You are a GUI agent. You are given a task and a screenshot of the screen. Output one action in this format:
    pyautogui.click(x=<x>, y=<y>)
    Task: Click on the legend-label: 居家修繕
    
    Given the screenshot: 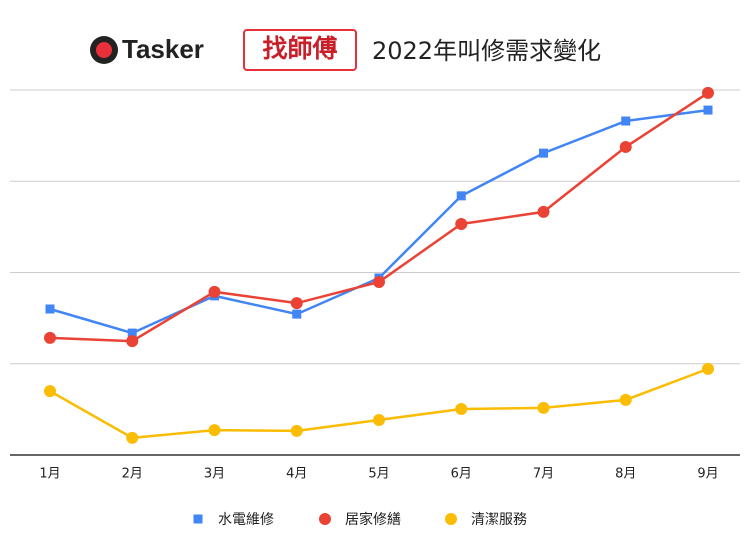 What is the action you would take?
    pyautogui.click(x=373, y=519)
    